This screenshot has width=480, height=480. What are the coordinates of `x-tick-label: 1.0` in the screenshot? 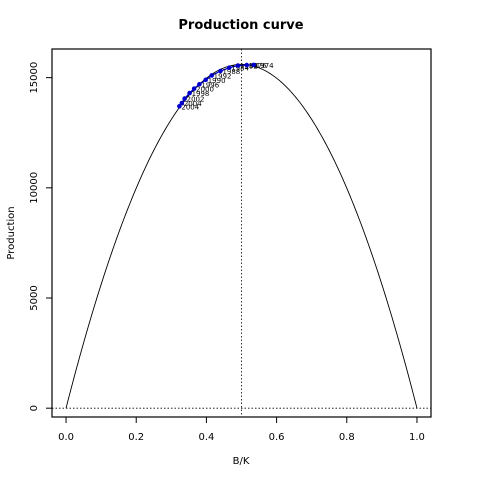 It's located at (417, 437).